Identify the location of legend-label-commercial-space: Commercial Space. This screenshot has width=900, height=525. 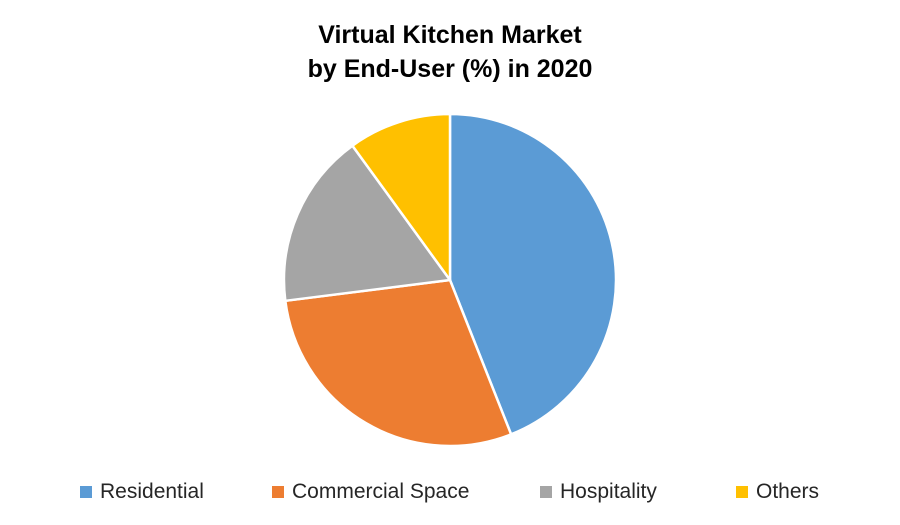
(381, 491).